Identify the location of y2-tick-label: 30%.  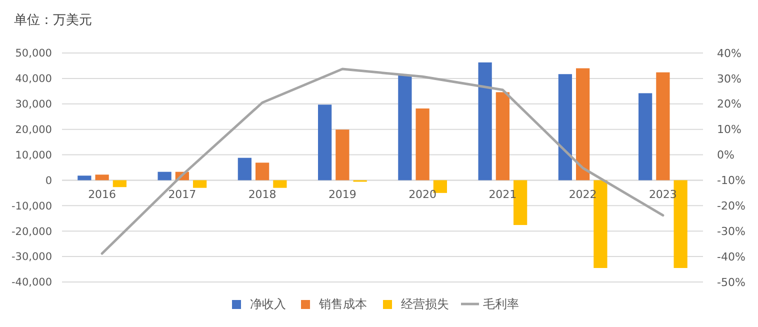
(729, 79).